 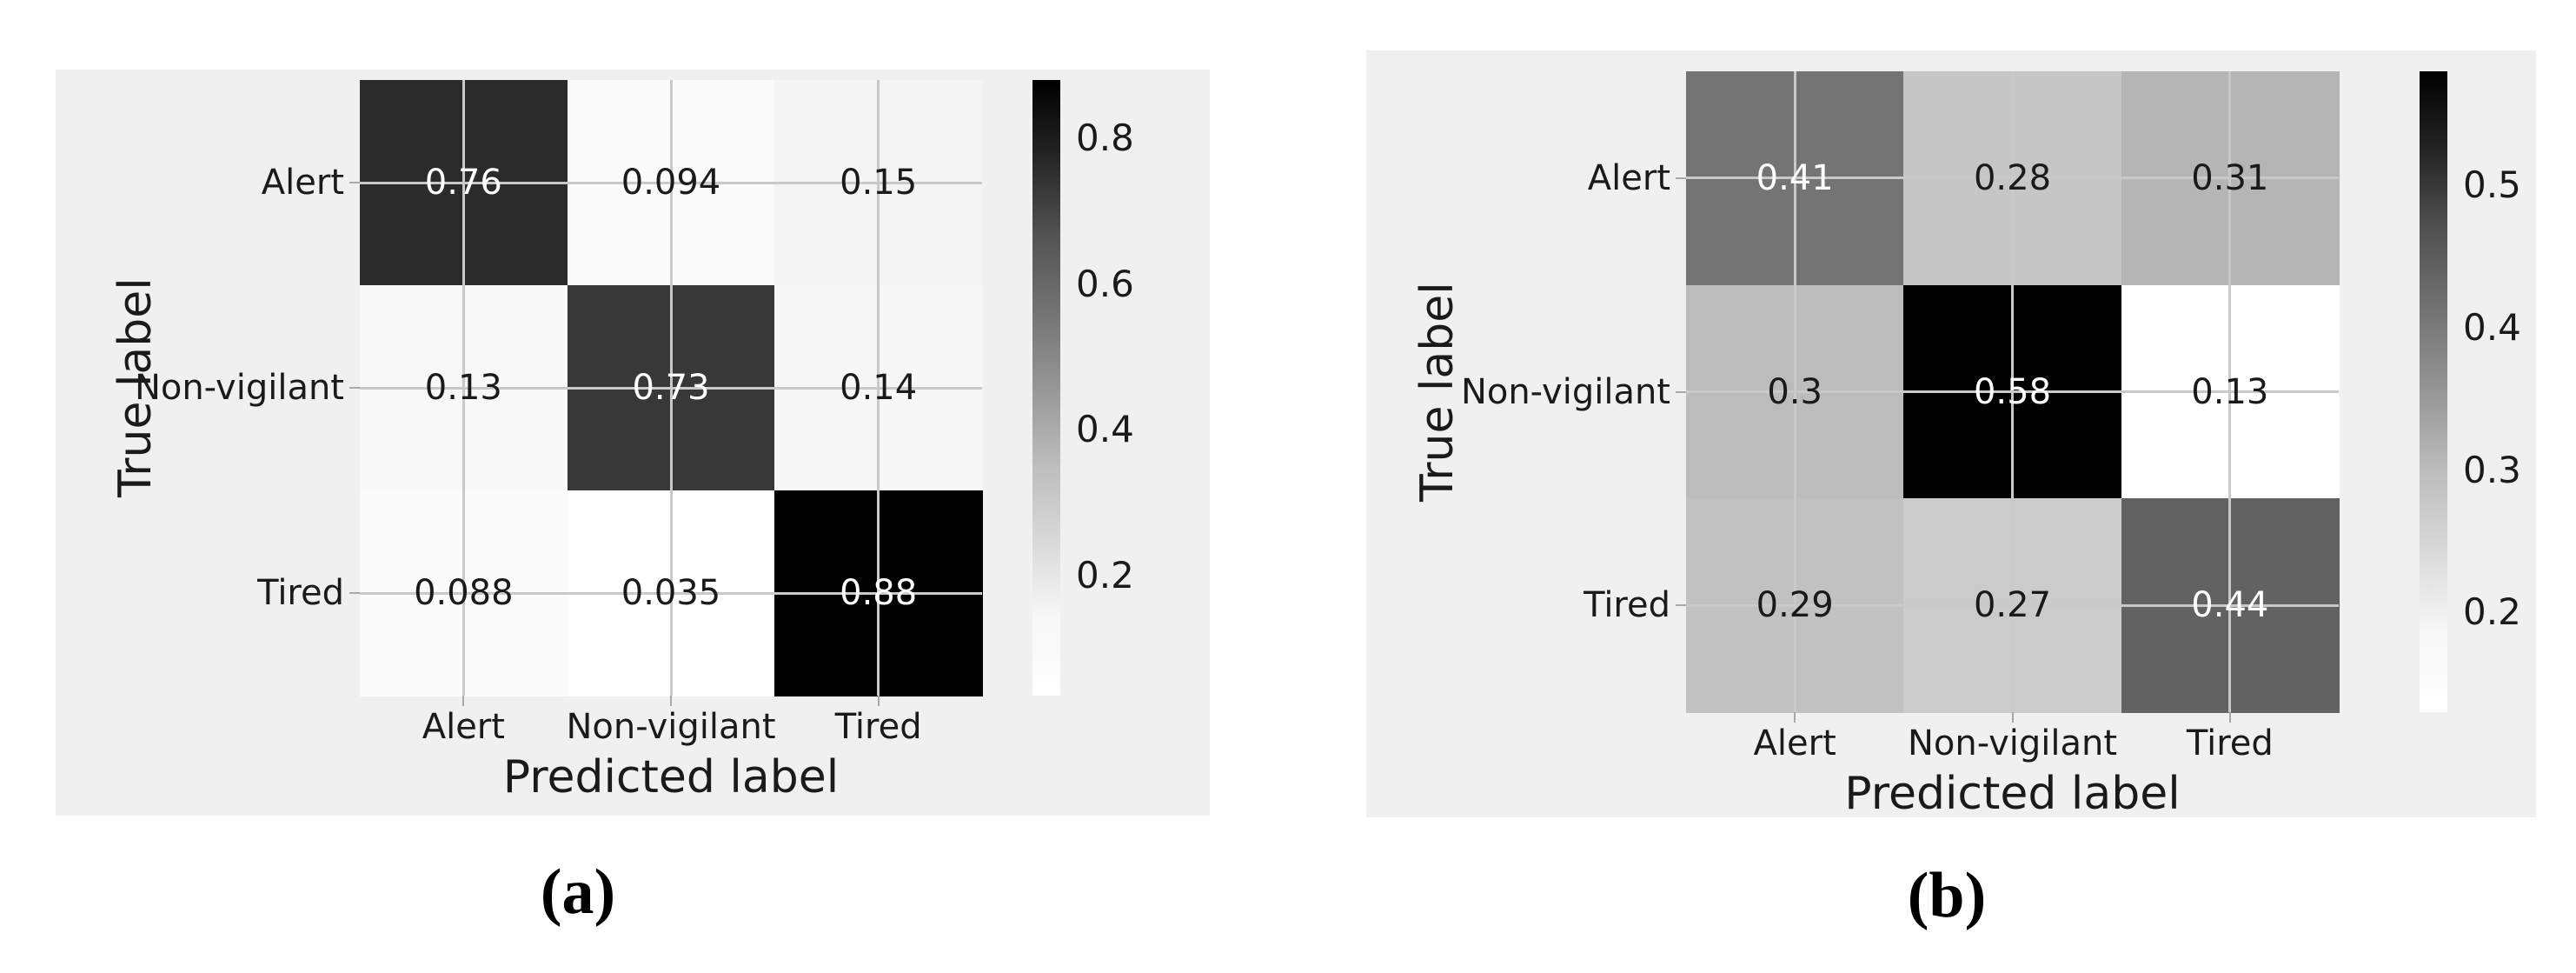 I want to click on cell-value: 0.29, so click(x=1795, y=605).